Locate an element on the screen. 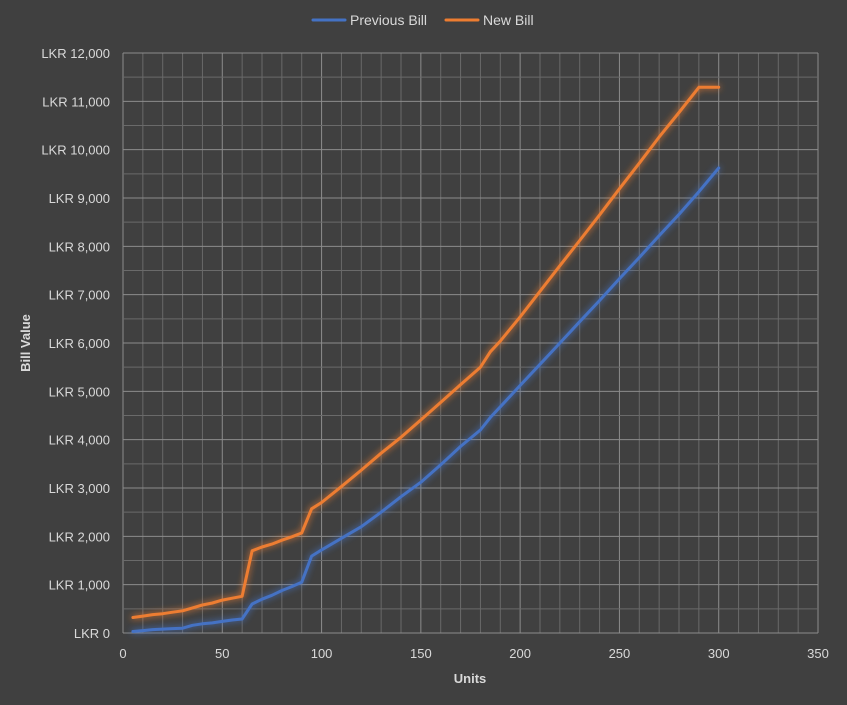 This screenshot has height=705, width=847. y-tick-label: LKR 6,000 is located at coordinates (79, 343).